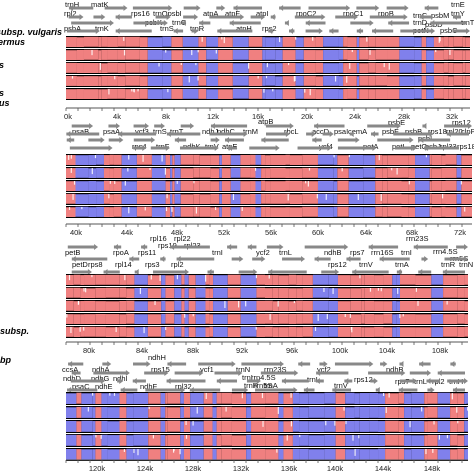 Image resolution: width=474 pixels, height=474 pixels. What do you see at coordinates (217, 252) in the screenshot?
I see `gene-label: trnI` at bounding box center [217, 252].